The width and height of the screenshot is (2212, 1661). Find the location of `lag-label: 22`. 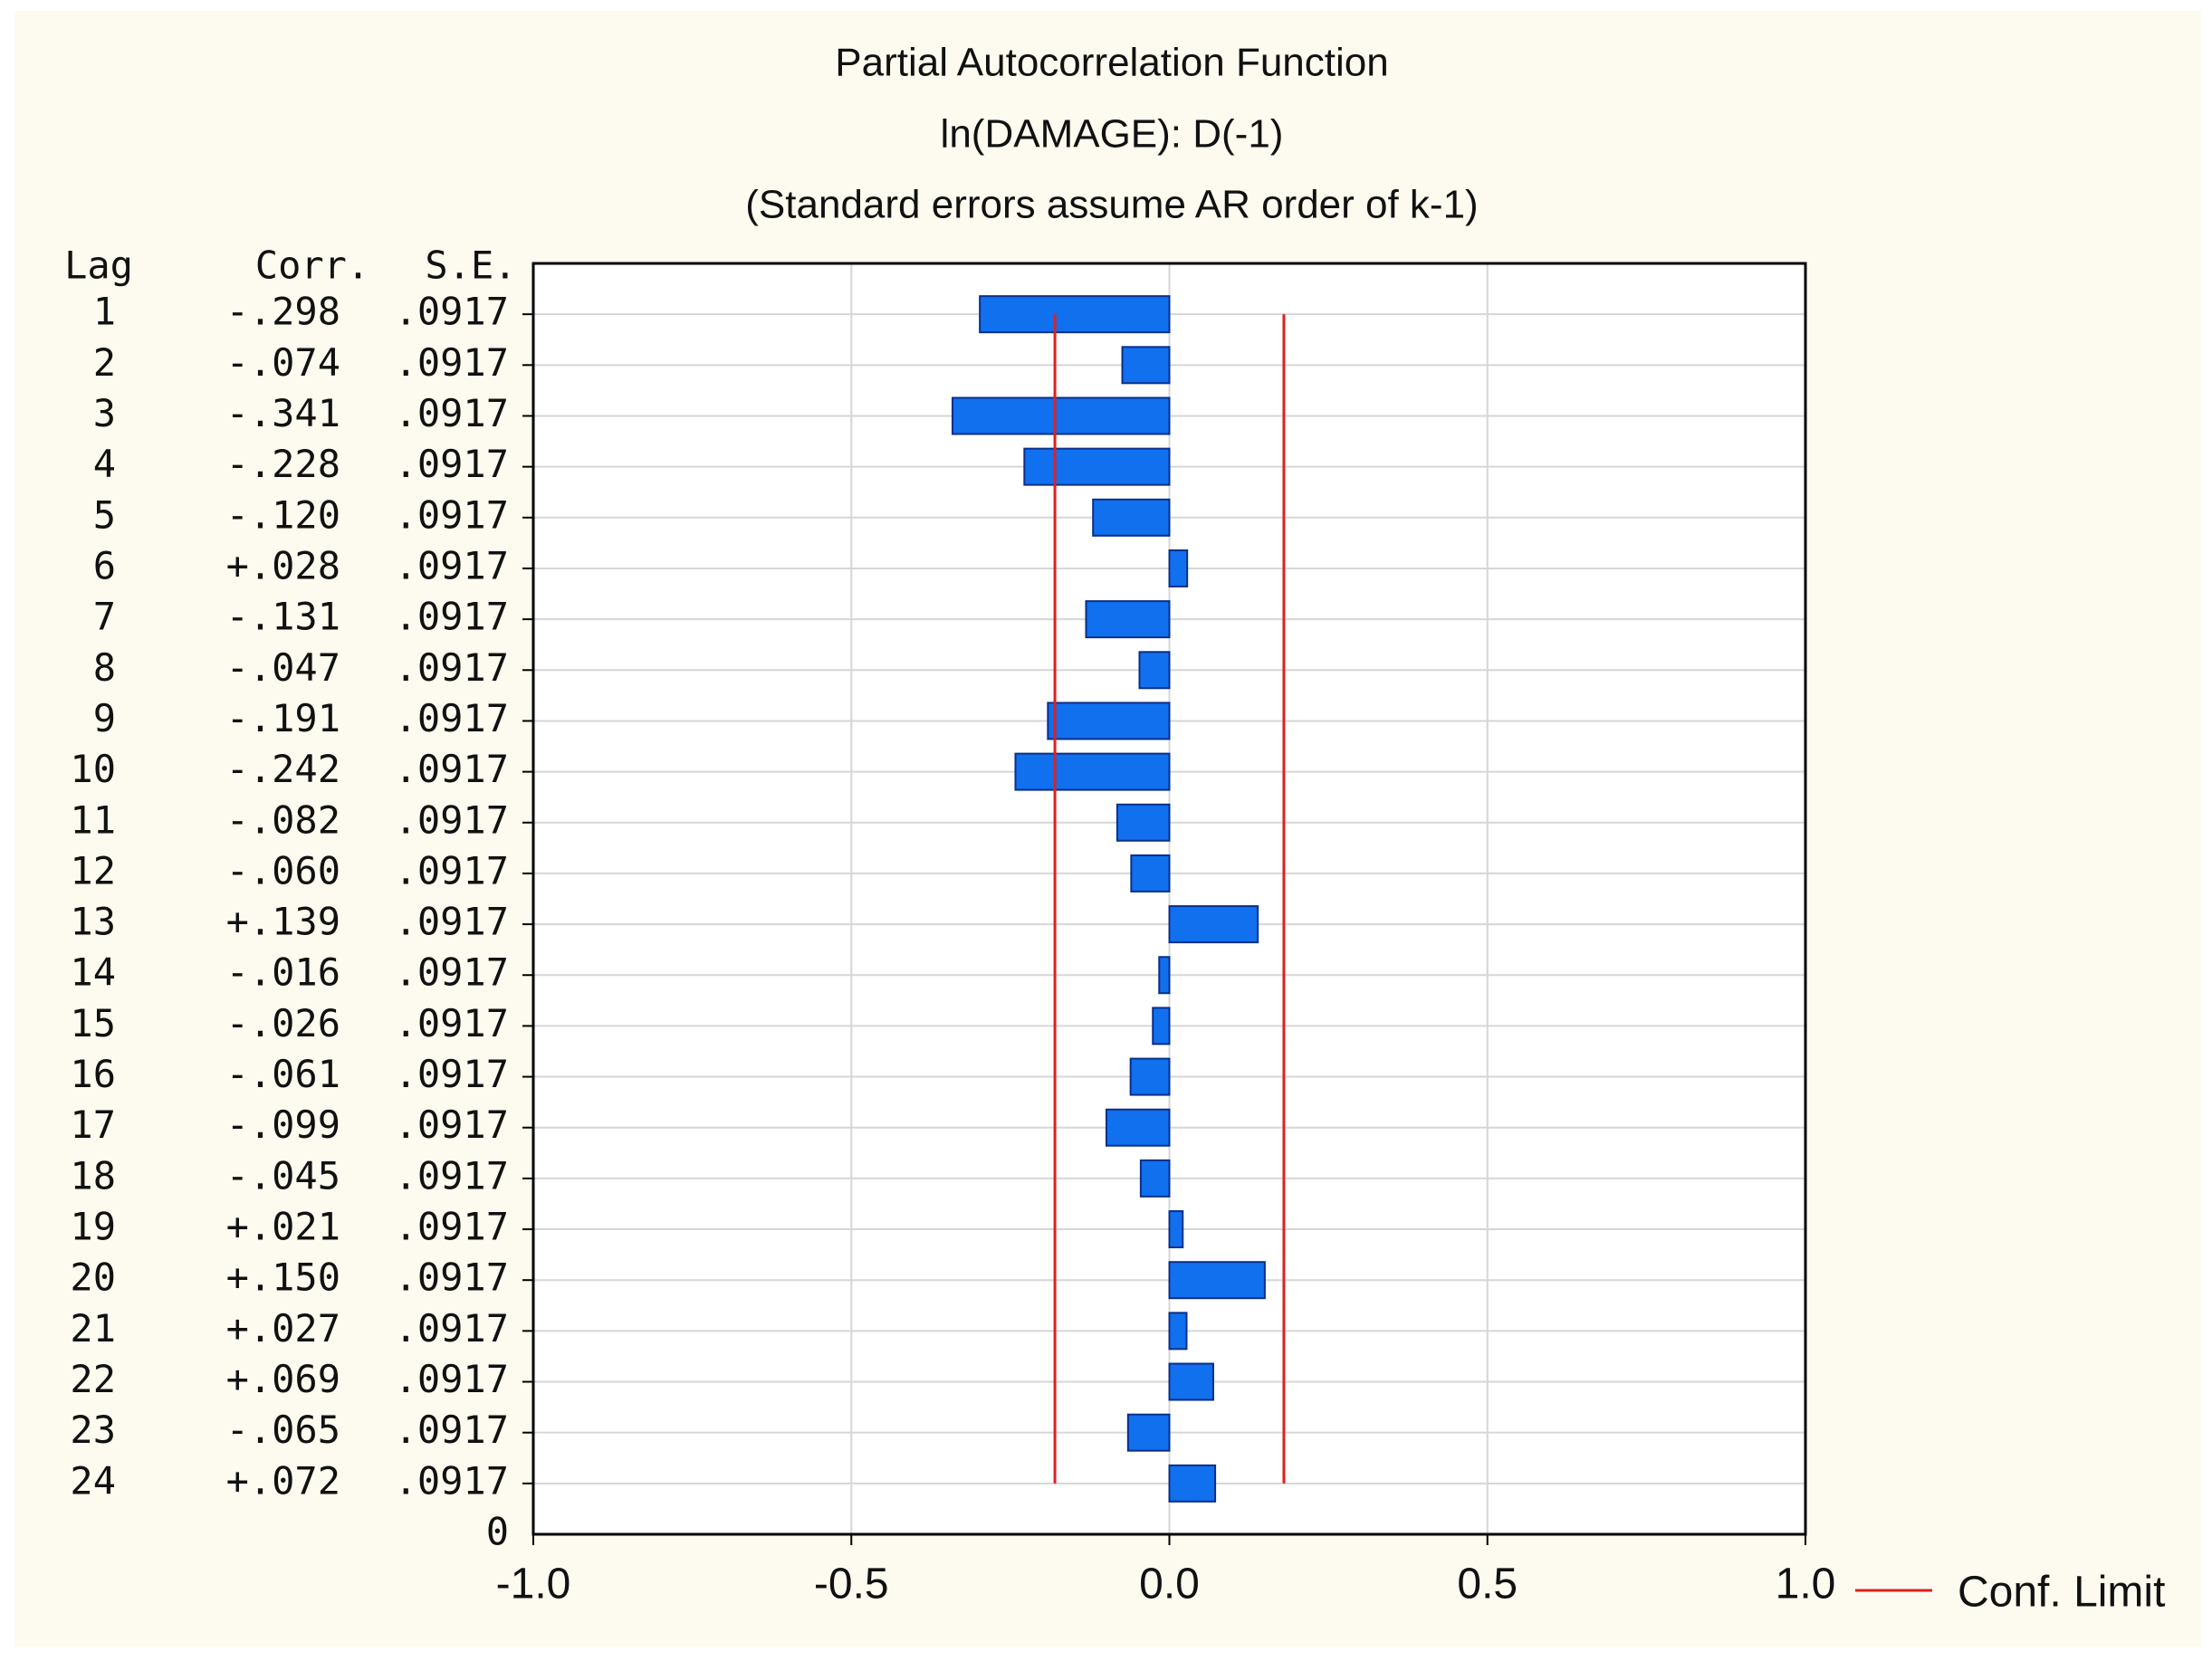

lag-label: 22 is located at coordinates (93, 1379).